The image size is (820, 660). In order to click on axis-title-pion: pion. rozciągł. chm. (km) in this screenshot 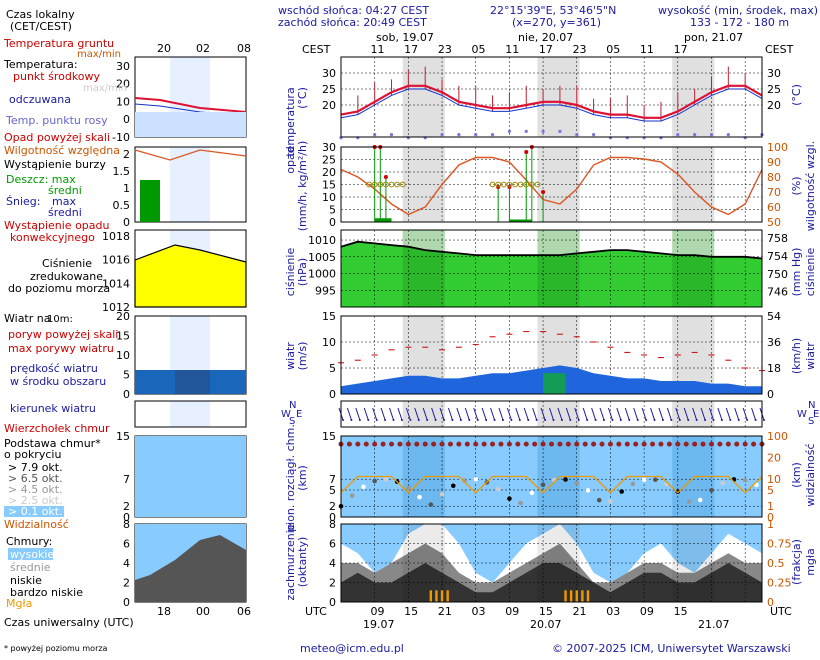, I will do `click(296, 478)`.